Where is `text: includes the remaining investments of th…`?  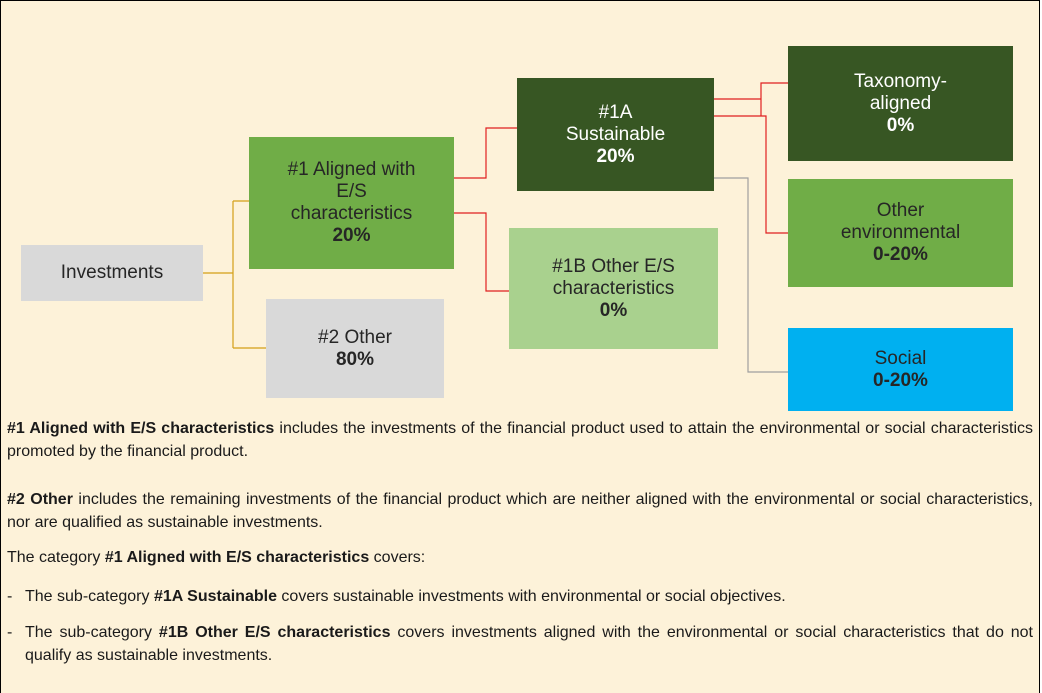
text: includes the remaining investments of th… is located at coordinates (520, 511).